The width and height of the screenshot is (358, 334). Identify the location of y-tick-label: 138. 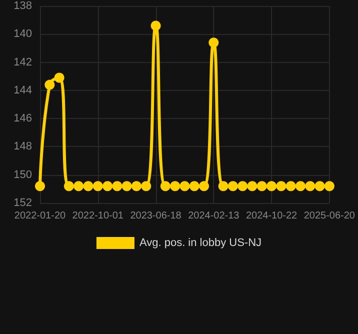
(23, 6).